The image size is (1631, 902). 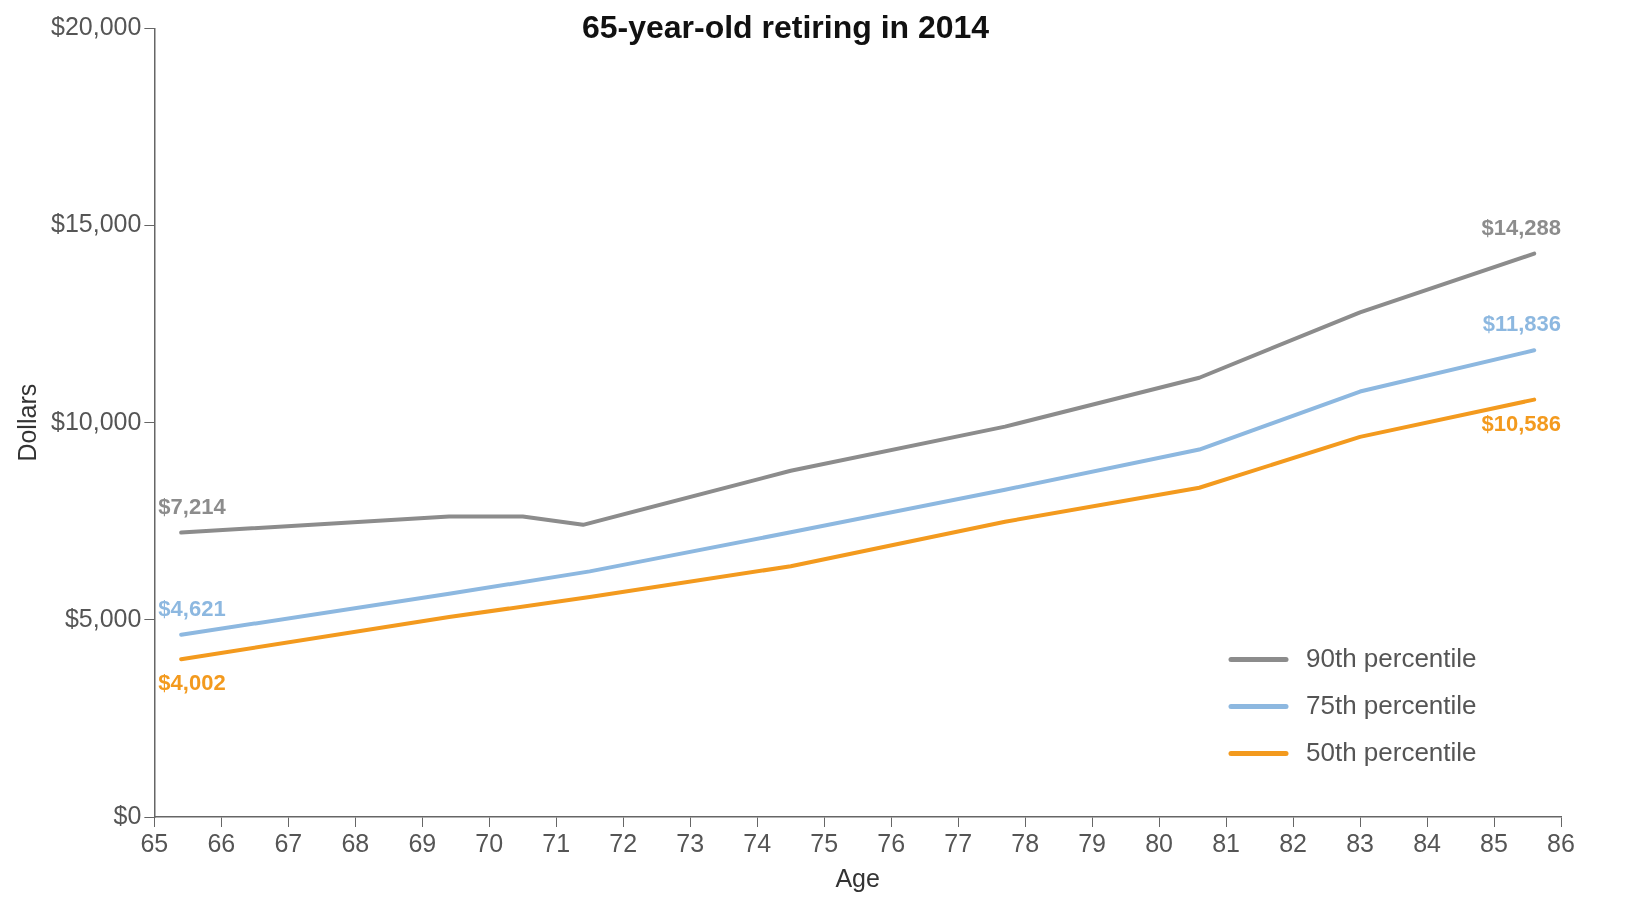 I want to click on legend-label: 90th percentile, so click(x=1391, y=657).